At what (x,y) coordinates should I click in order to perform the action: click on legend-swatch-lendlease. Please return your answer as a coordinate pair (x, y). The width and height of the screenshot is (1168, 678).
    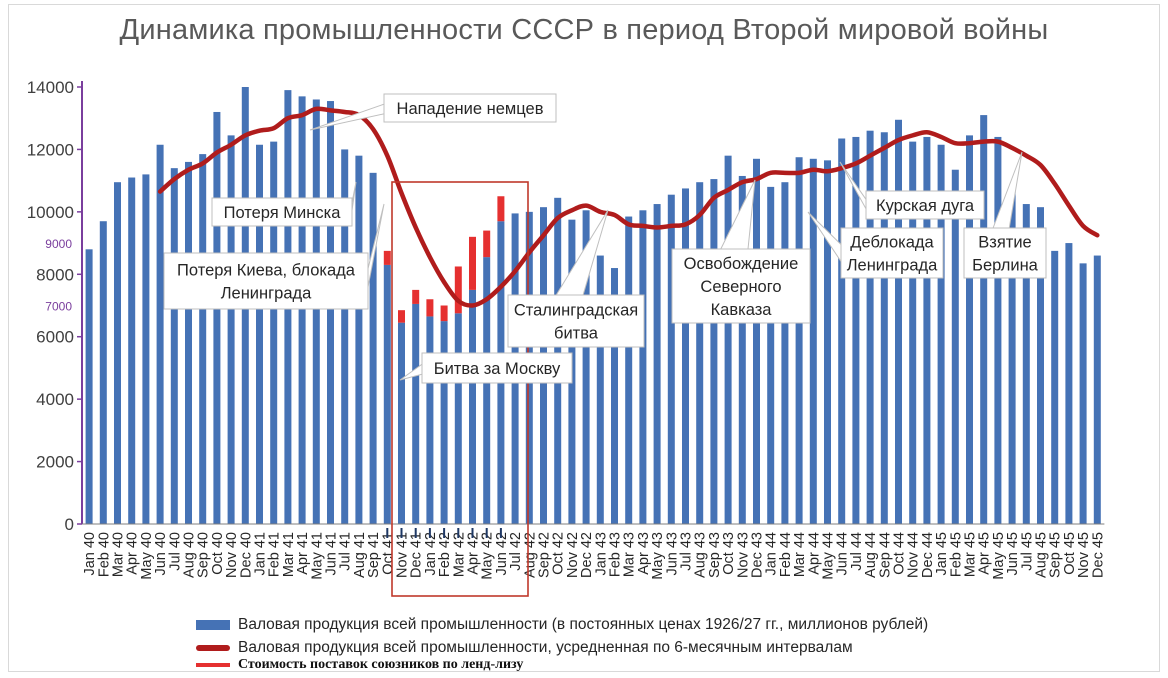
    Looking at the image, I should click on (213, 665).